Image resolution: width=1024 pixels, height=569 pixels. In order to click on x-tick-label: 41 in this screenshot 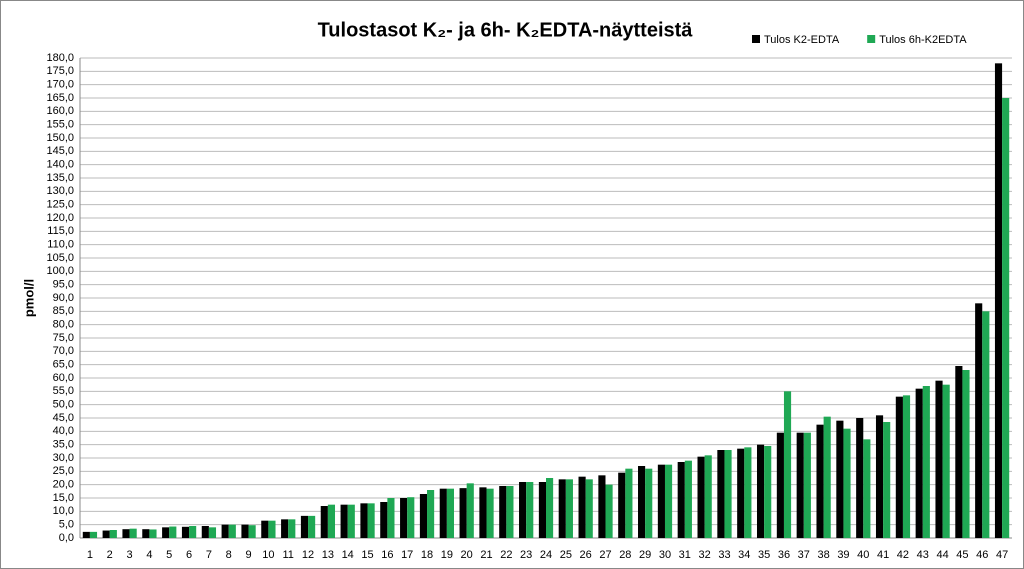, I will do `click(883, 555)`.